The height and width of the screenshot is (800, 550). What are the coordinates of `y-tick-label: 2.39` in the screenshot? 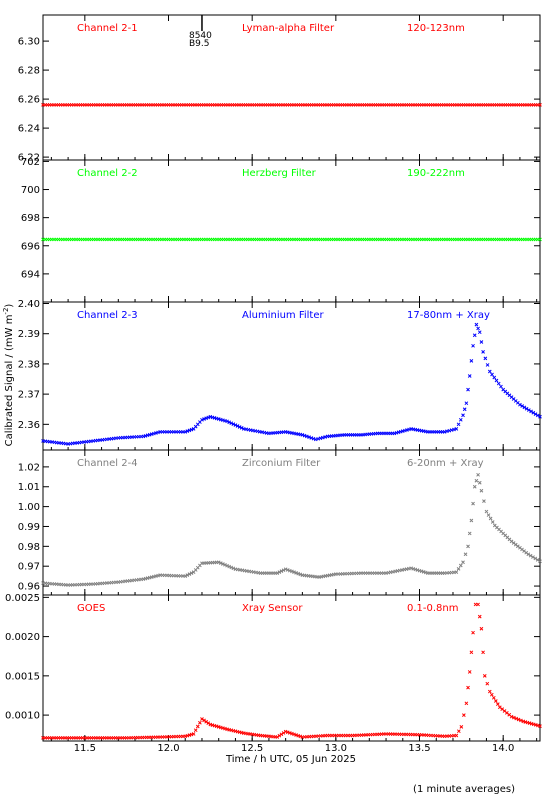 It's located at (29, 334).